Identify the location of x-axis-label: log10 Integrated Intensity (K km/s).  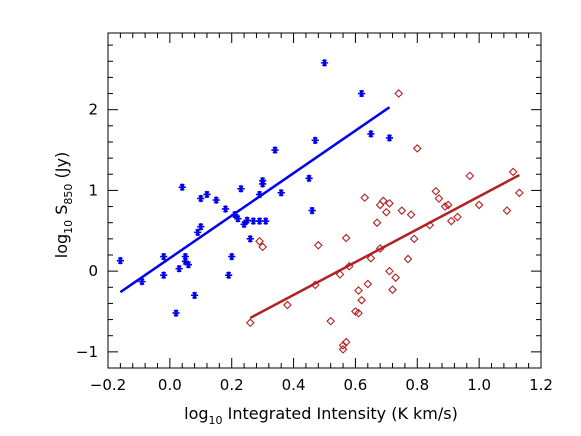
(321, 415).